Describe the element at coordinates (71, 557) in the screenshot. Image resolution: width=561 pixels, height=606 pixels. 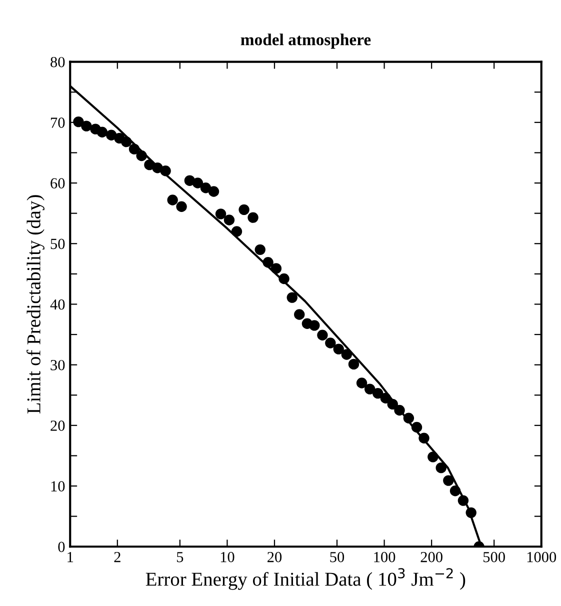
I see `x-tick-label: 1` at that location.